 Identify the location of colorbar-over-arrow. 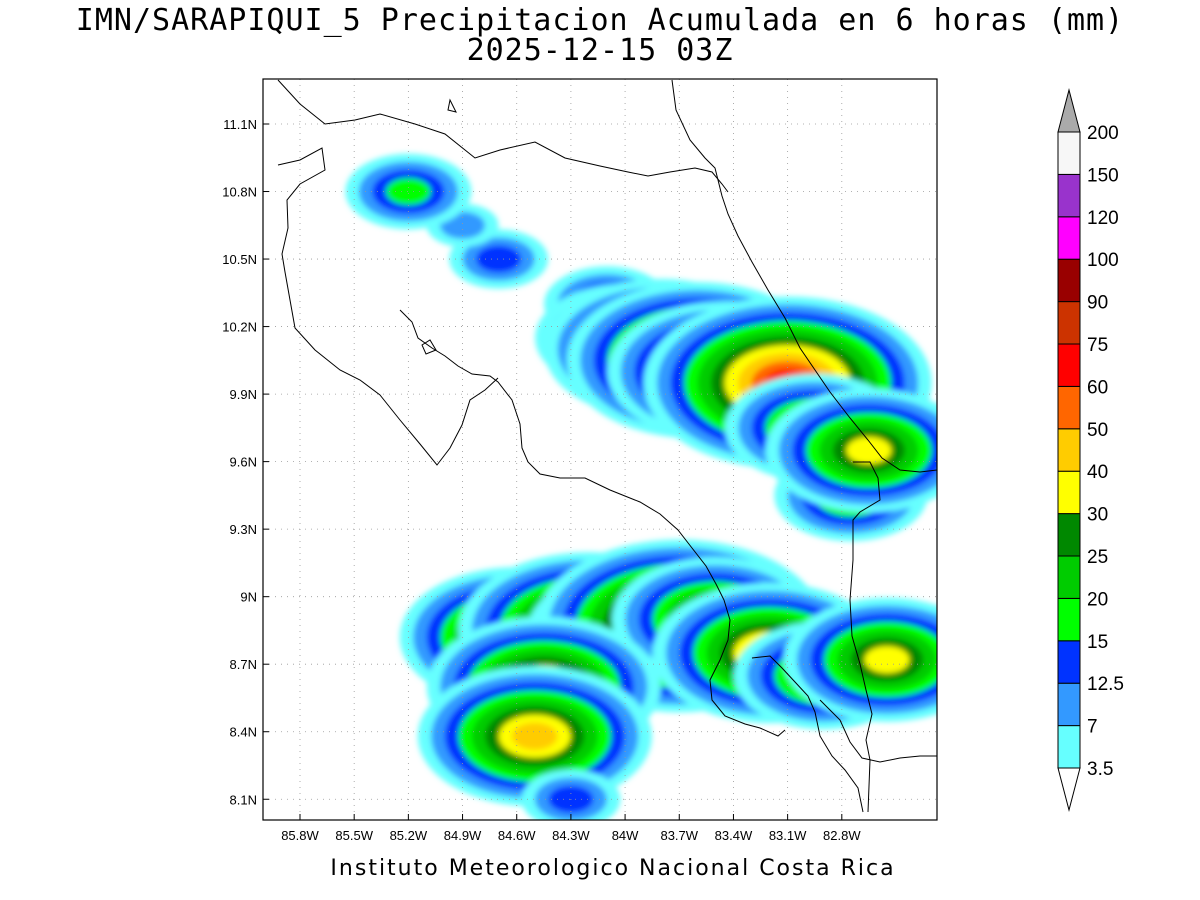
(1069, 110).